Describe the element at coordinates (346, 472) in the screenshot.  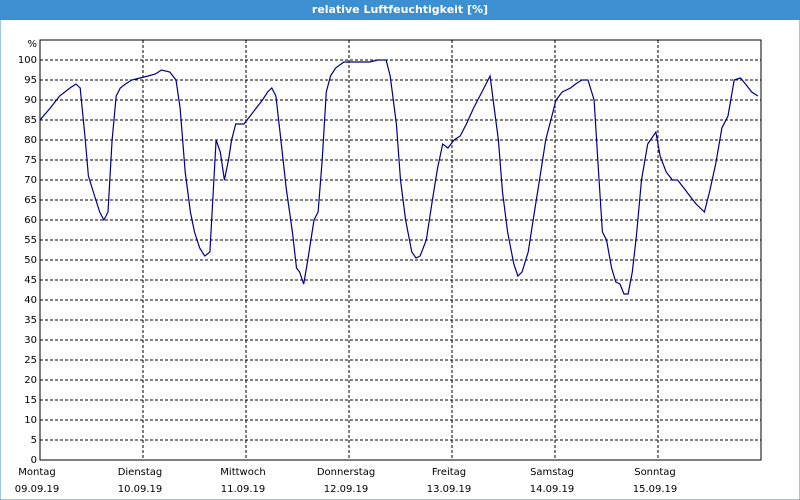
I see `x-tick-label: Donnerstag` at that location.